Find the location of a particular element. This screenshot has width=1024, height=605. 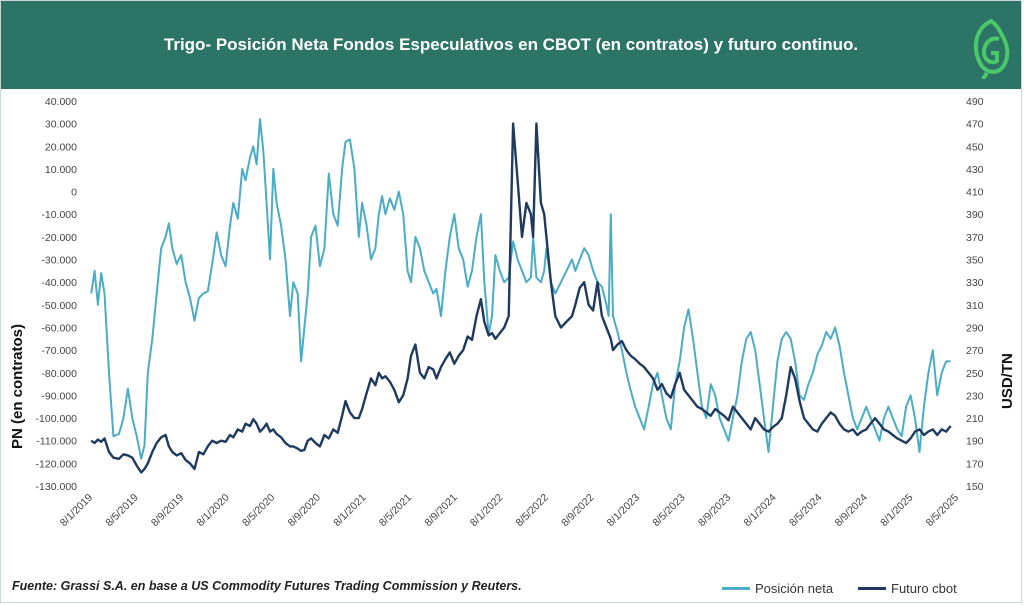

legend-label-fut: Futuro cbot is located at coordinates (924, 588).